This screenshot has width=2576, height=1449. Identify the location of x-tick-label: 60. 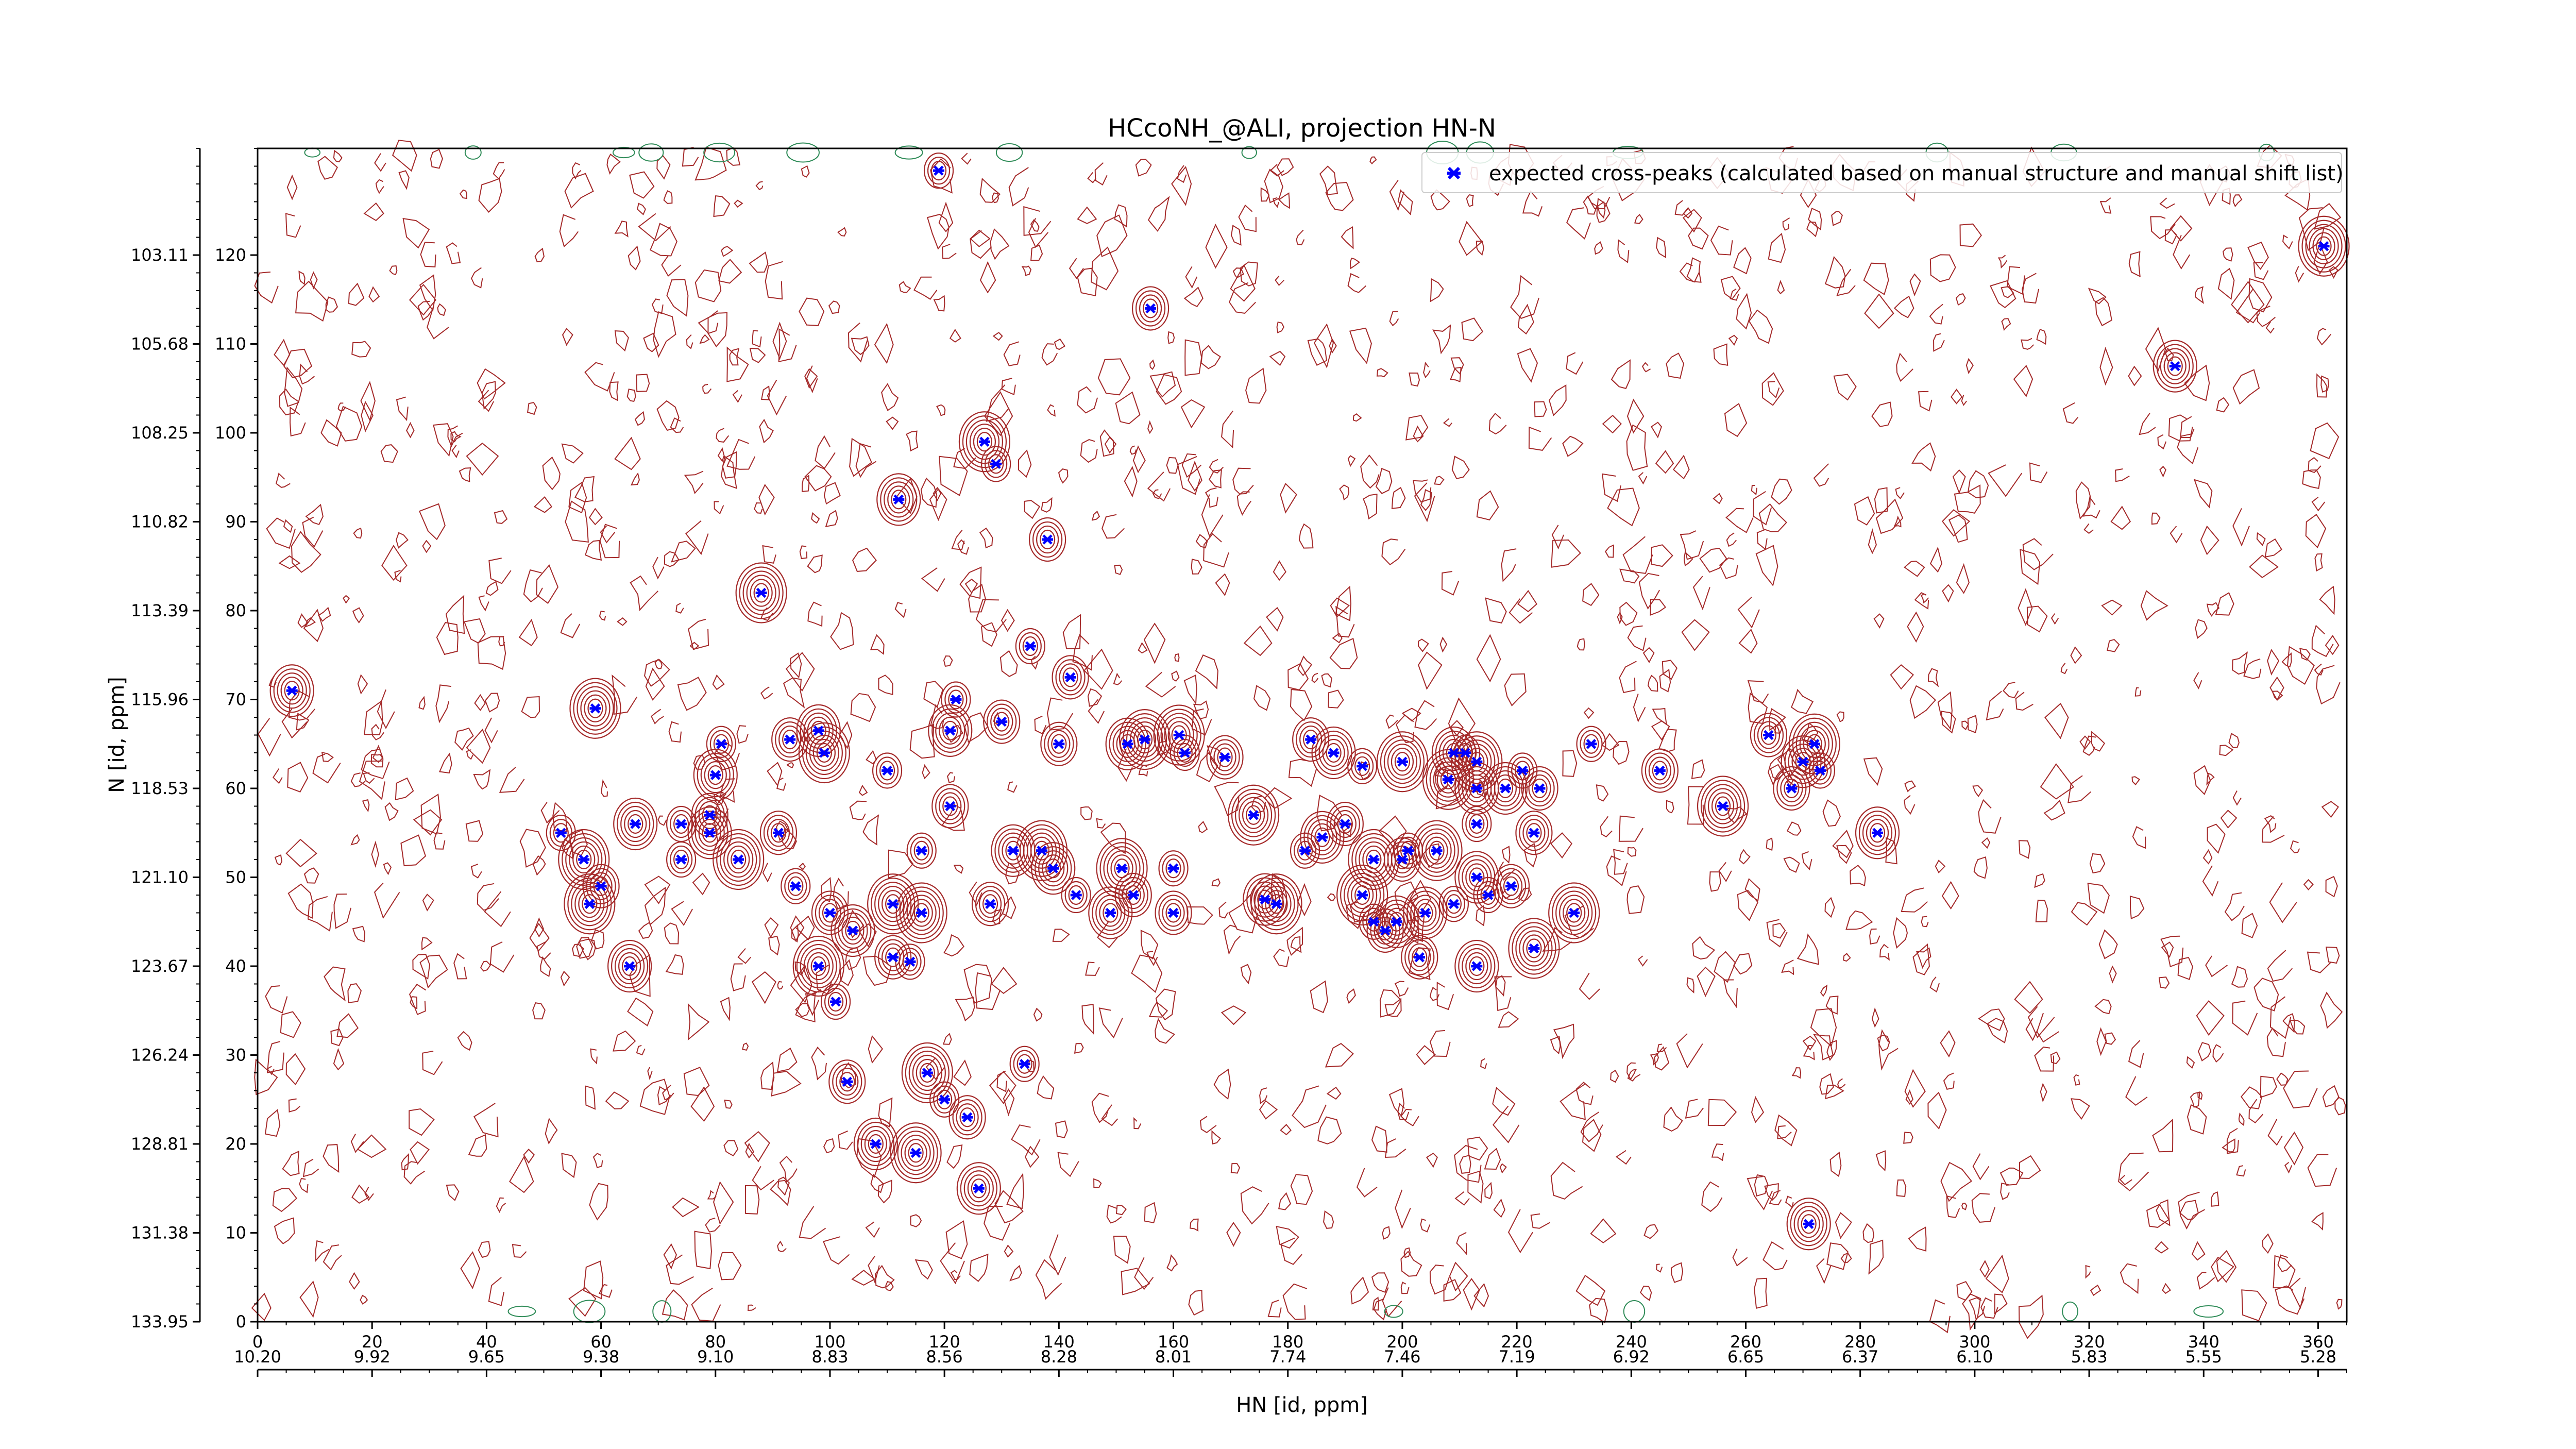
(601, 1342).